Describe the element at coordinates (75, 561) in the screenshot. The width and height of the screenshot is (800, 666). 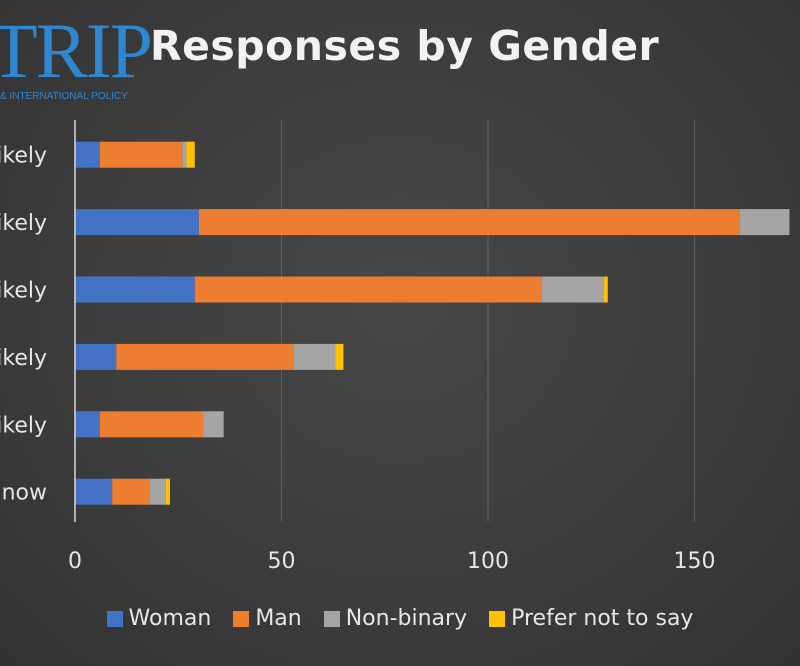
I see `x-tick-label-0: 0` at that location.